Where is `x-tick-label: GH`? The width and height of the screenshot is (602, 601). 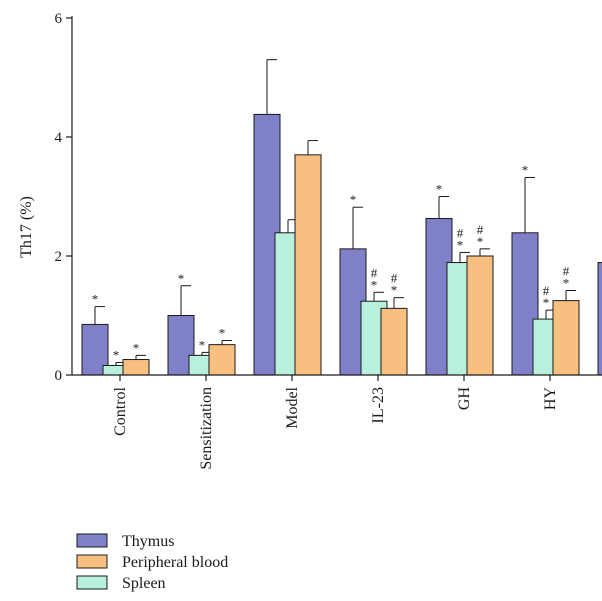 x-tick-label: GH is located at coordinates (464, 399).